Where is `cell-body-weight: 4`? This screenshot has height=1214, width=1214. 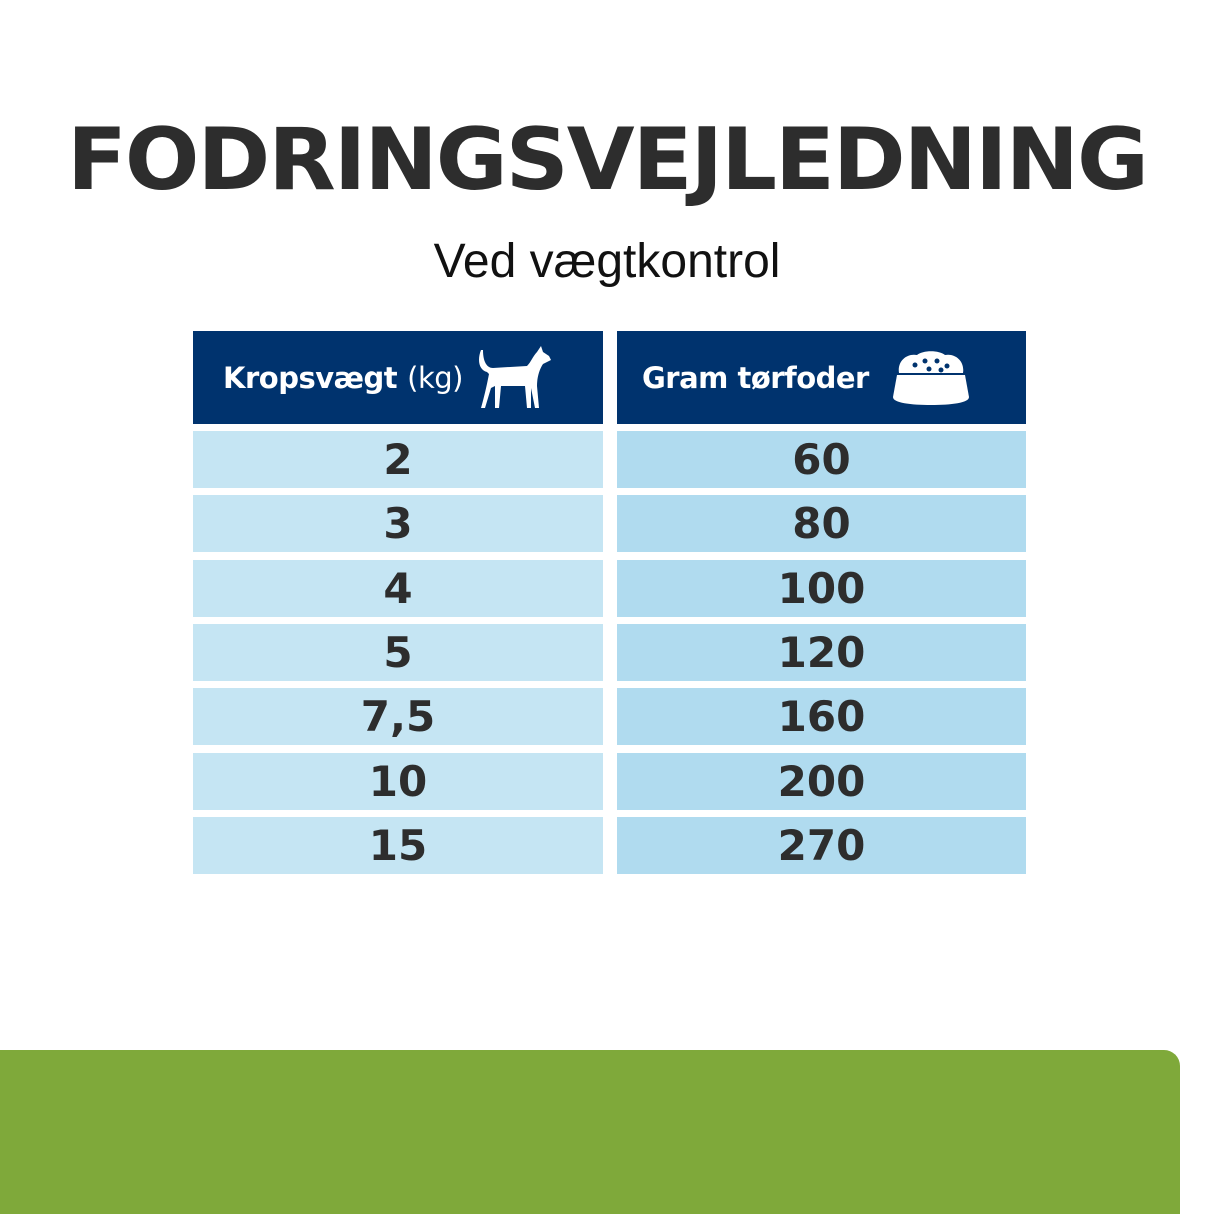
cell-body-weight: 4 is located at coordinates (398, 588).